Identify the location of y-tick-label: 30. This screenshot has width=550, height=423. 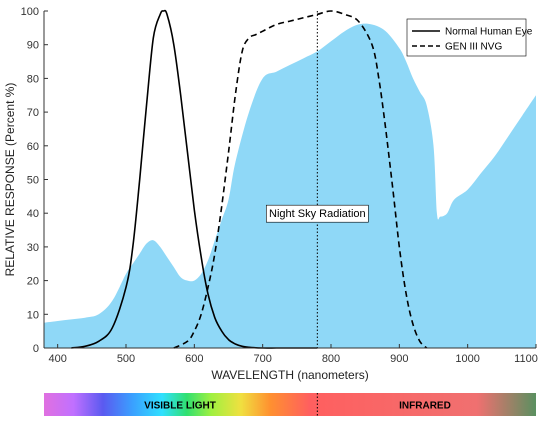
(33, 248).